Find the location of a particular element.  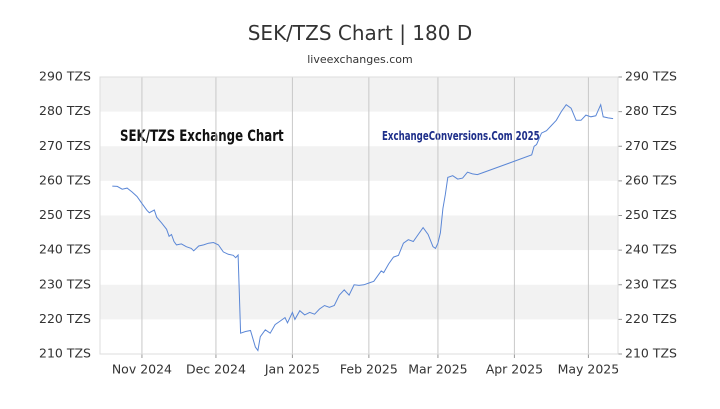

x-tick-label: Jan 2025 is located at coordinates (292, 369).